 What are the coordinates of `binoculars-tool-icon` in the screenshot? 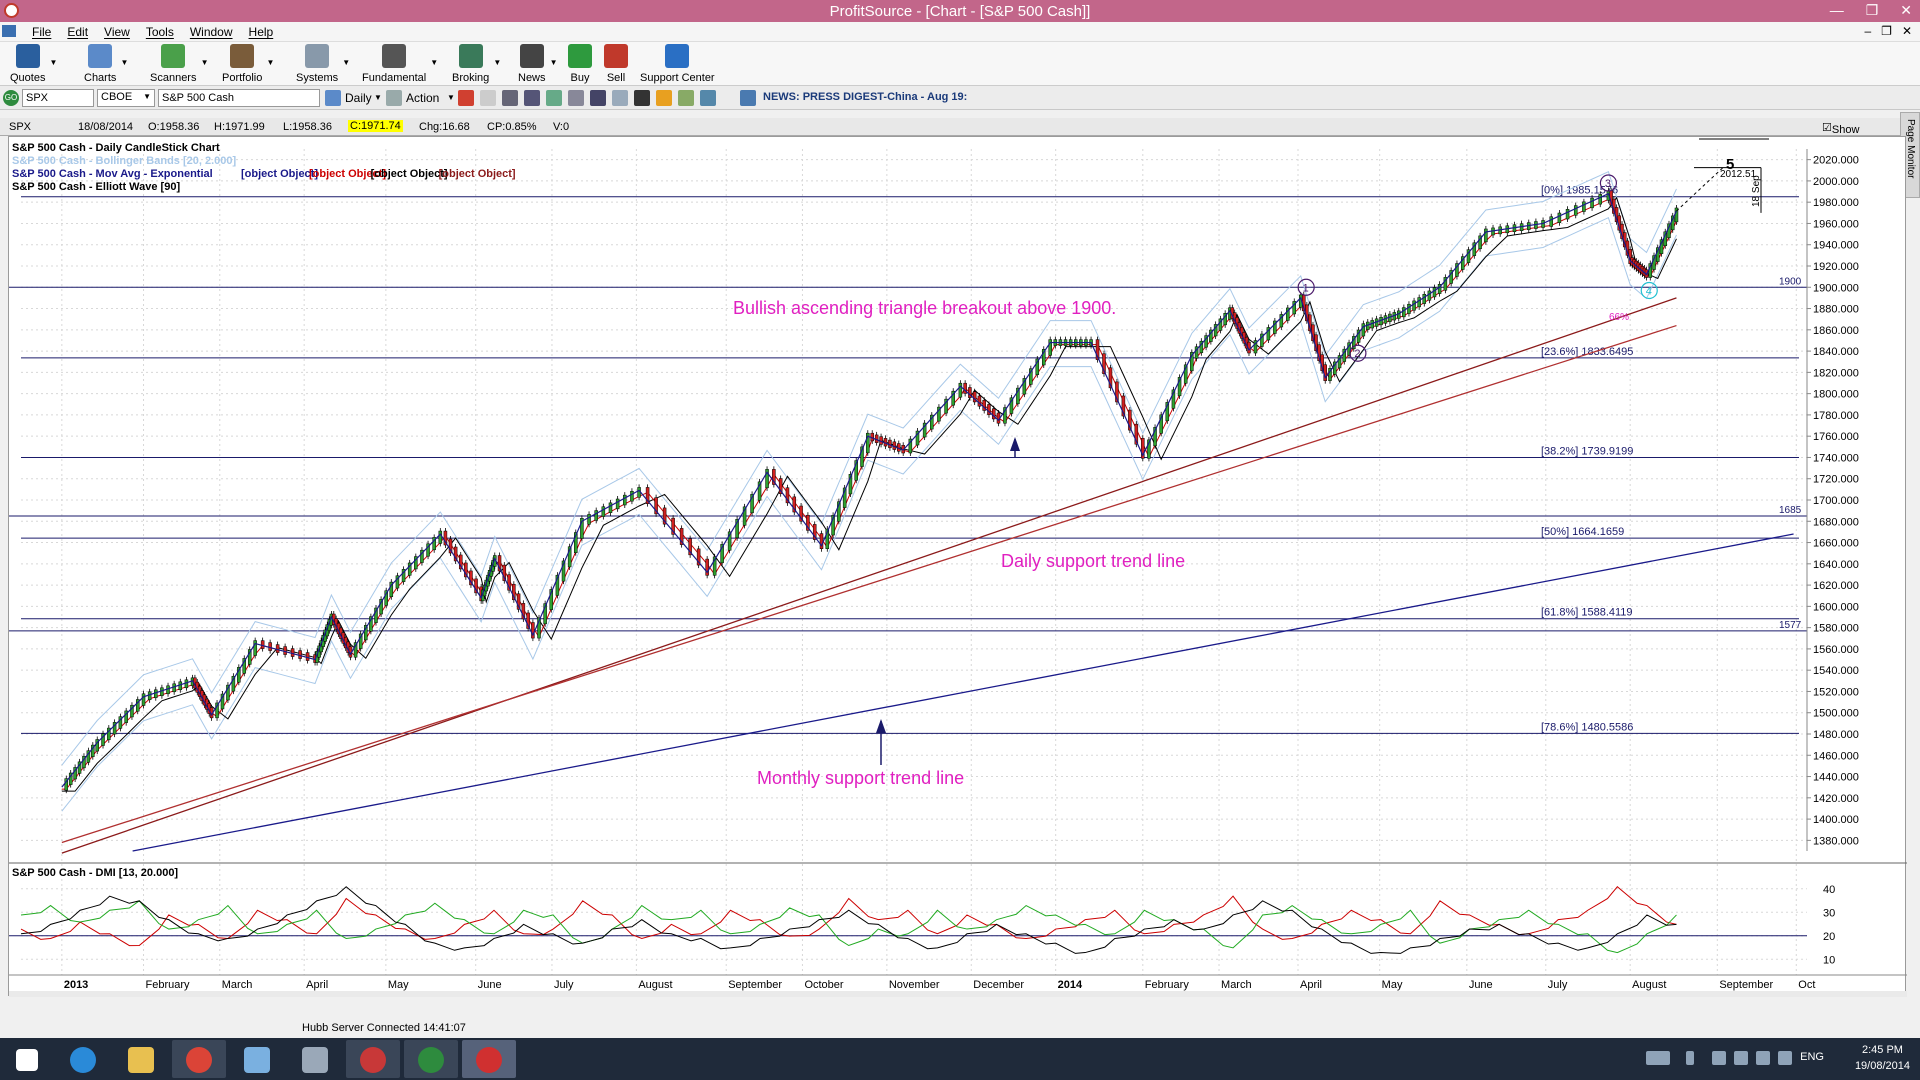 It's located at (642, 98).